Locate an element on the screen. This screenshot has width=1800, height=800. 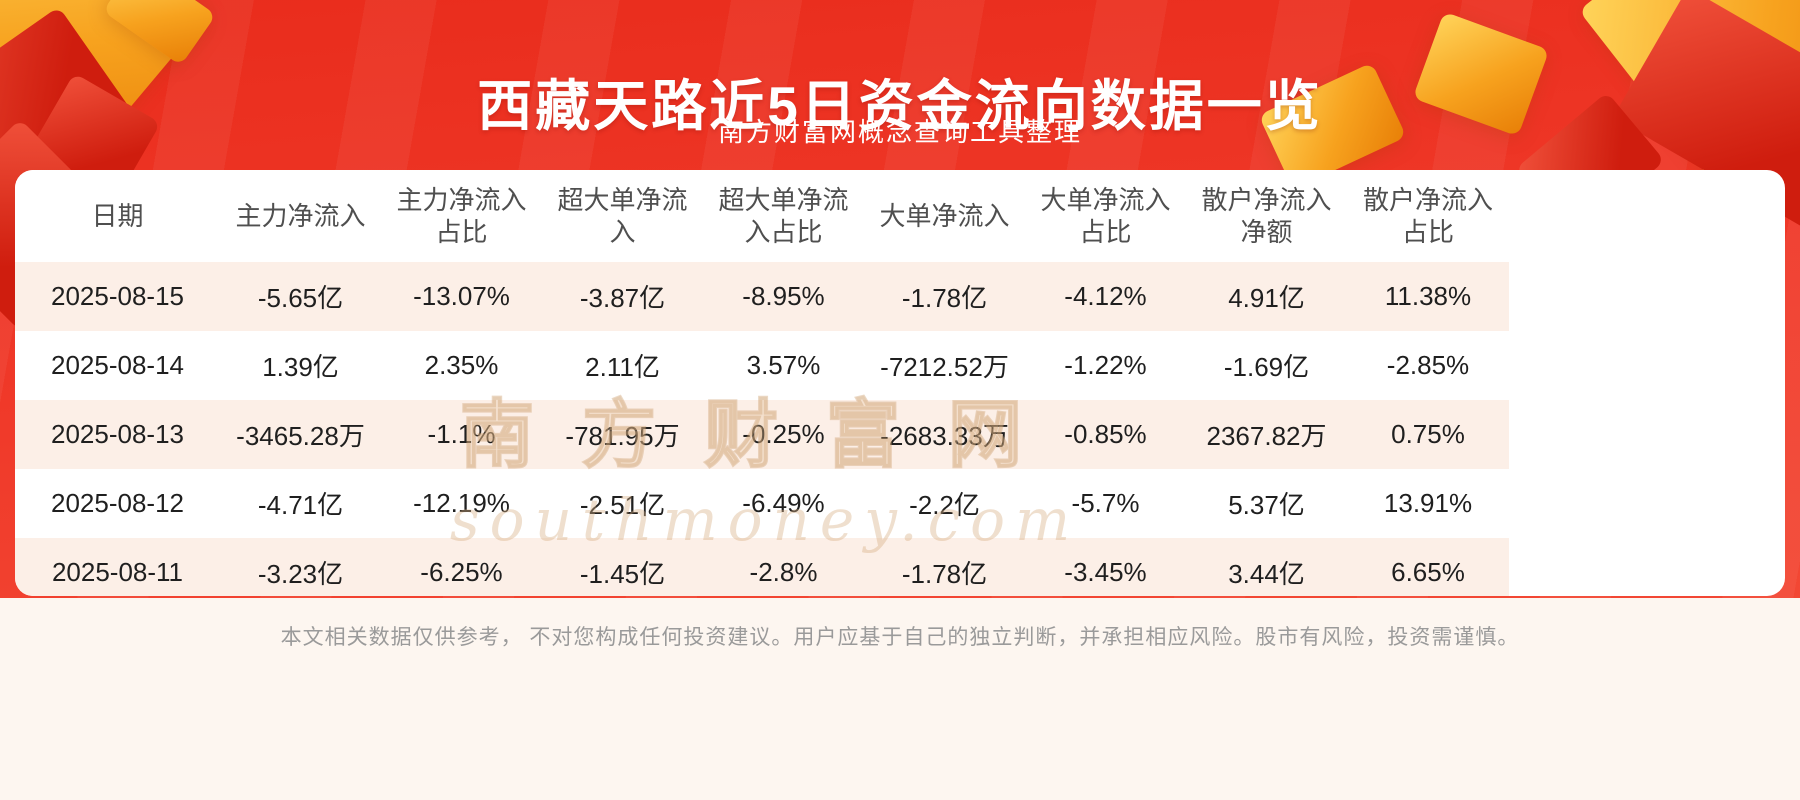
table-cell: -12.19% is located at coordinates (461, 503).